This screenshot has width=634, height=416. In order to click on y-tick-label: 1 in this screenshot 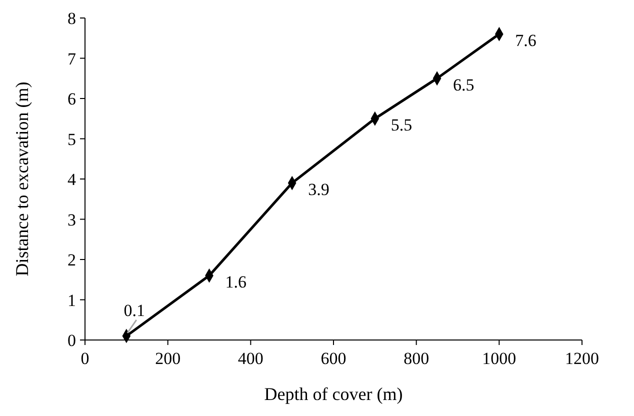, I will do `click(72, 300)`.